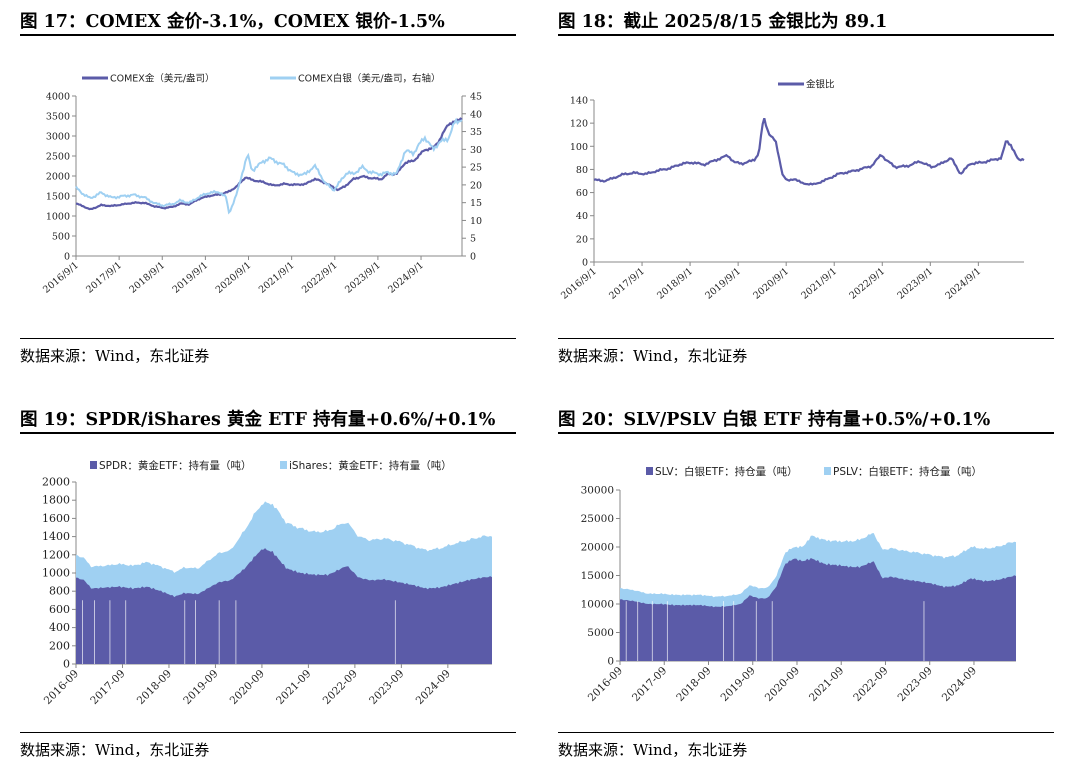 The image size is (1080, 777). I want to click on legend-label-1: SLV：白银ETF：持仓量（吨）, so click(726, 471).